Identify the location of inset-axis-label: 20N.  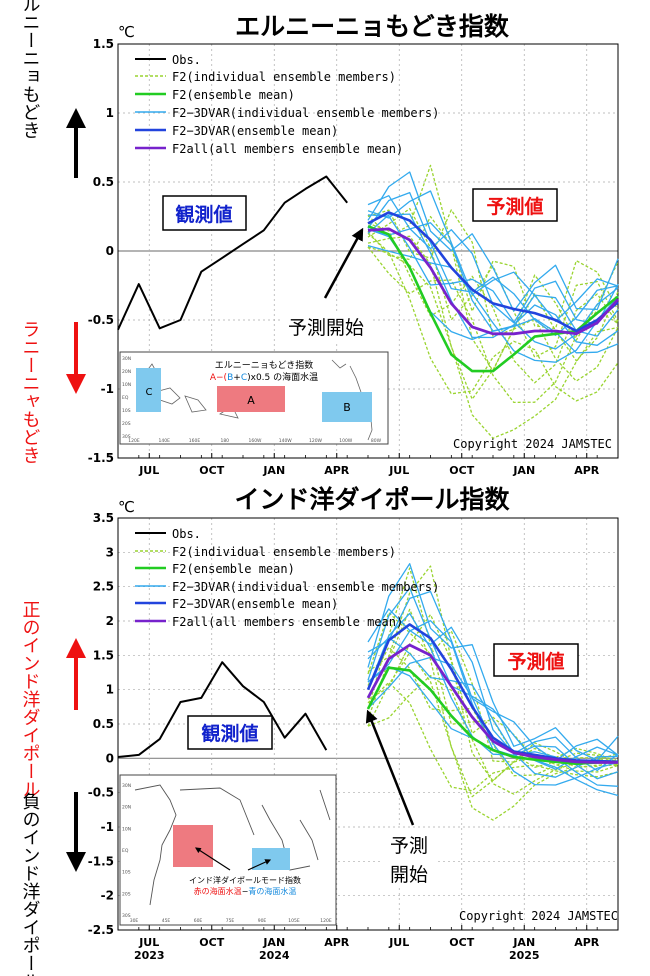
(126, 372).